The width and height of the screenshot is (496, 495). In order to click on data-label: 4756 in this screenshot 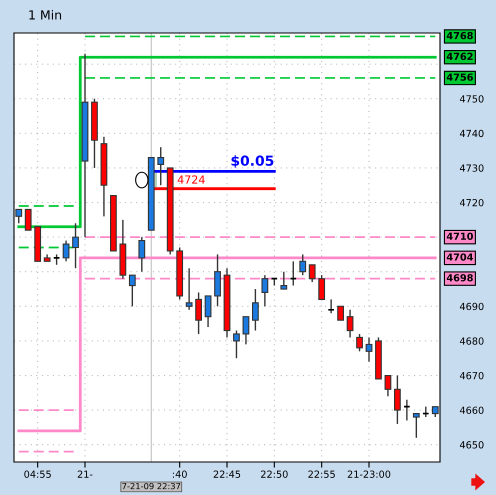, I will do `click(459, 77)`.